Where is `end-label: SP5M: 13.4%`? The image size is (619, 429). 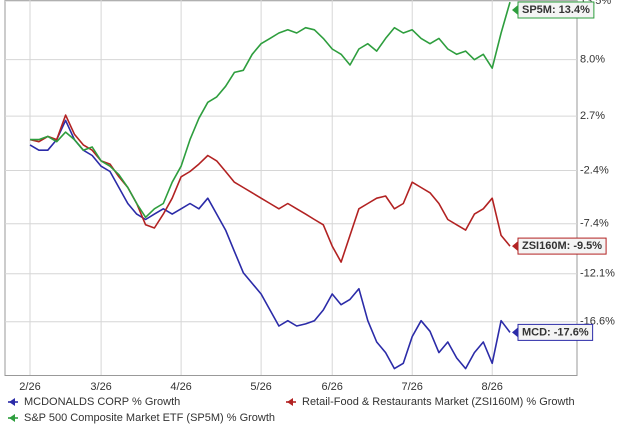 end-label: SP5M: 13.4% is located at coordinates (553, 10).